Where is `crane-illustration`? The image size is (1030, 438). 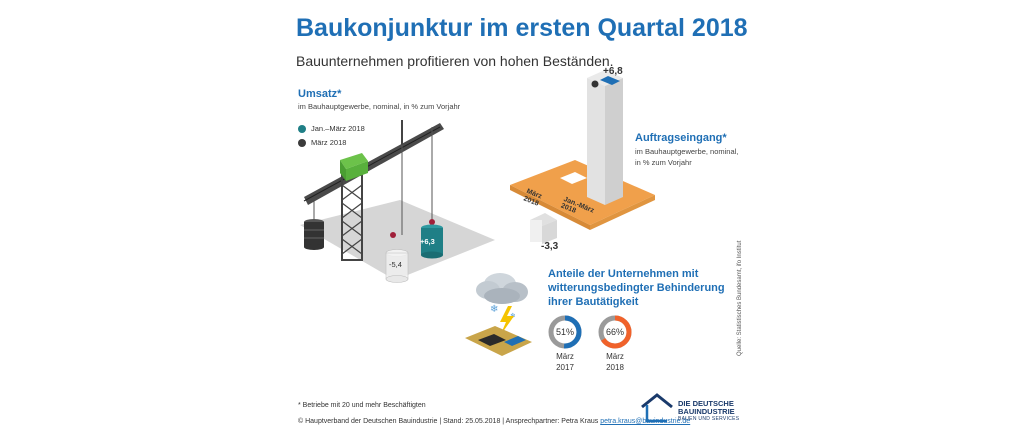 crane-illustration is located at coordinates (397, 201).